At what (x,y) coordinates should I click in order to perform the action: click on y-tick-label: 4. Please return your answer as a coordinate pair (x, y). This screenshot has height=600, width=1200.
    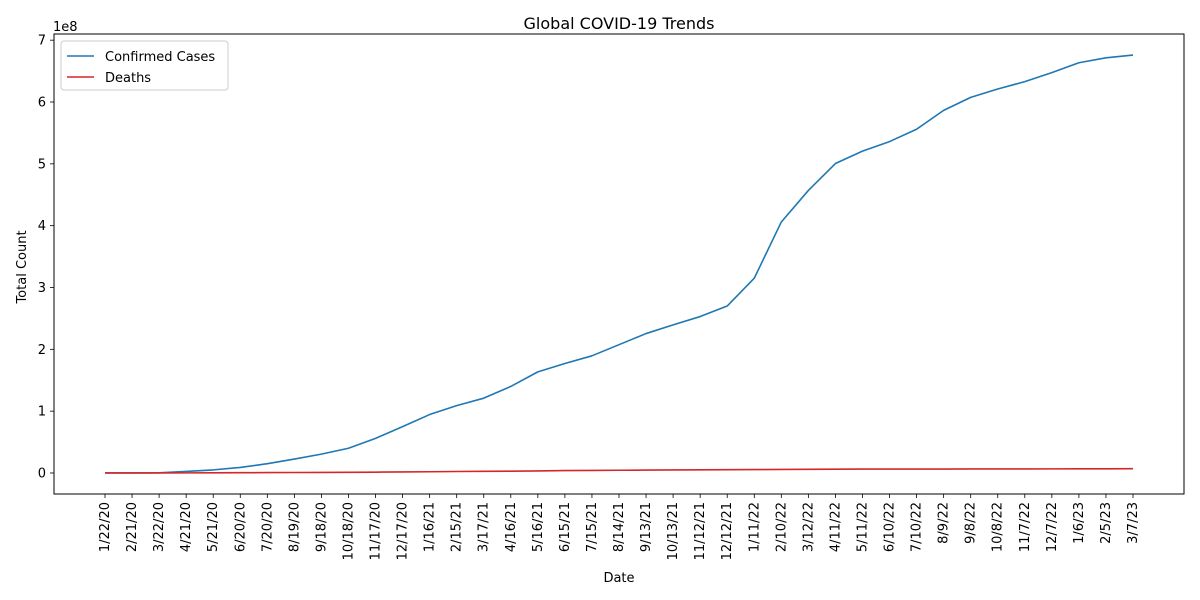
    Looking at the image, I should click on (42, 226).